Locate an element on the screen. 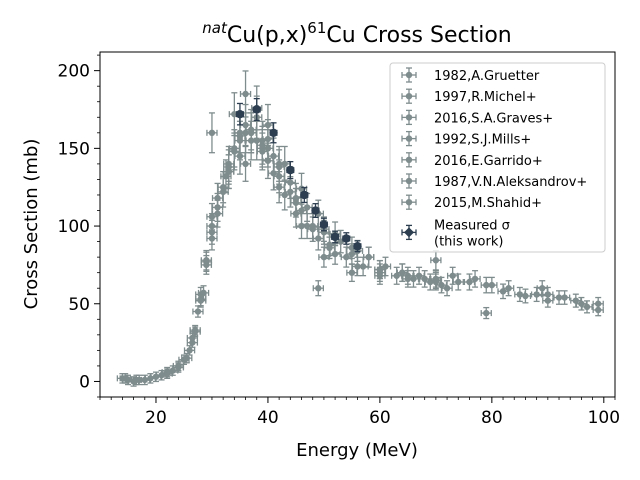 The width and height of the screenshot is (640, 480). x-tick-label: 40 is located at coordinates (268, 418).